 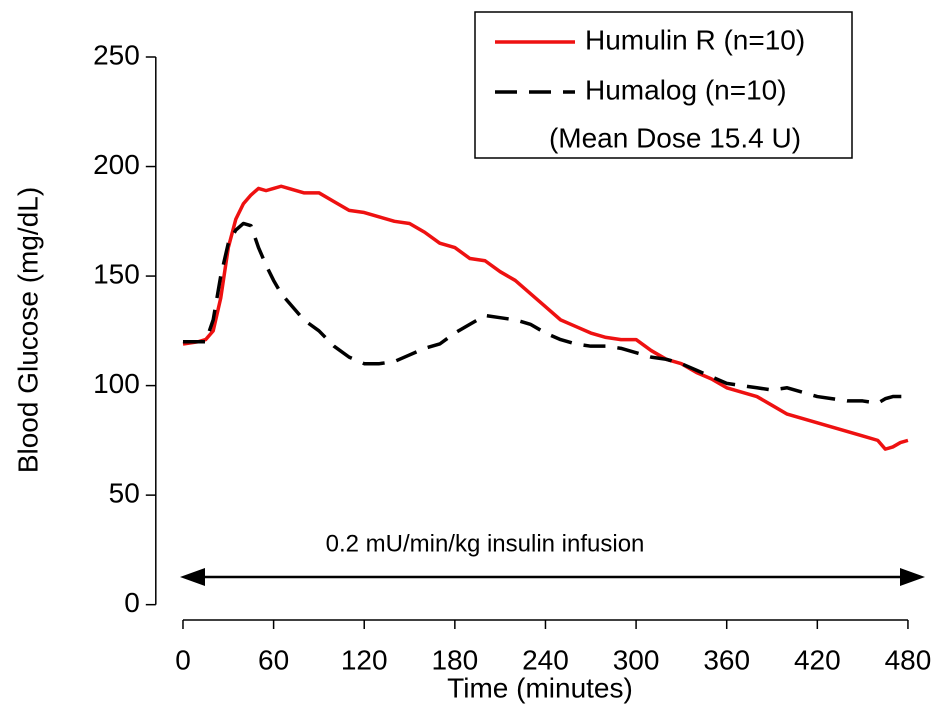 What do you see at coordinates (545, 659) in the screenshot?
I see `x-tick-label: 240` at bounding box center [545, 659].